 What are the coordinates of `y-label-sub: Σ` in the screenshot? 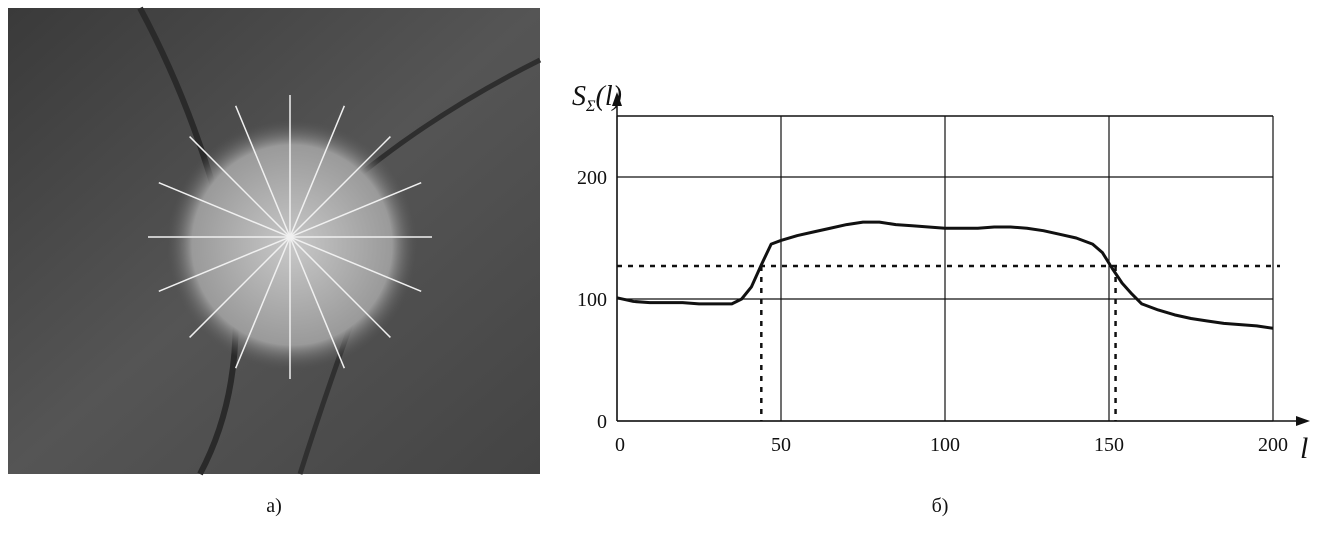 It's located at (590, 106).